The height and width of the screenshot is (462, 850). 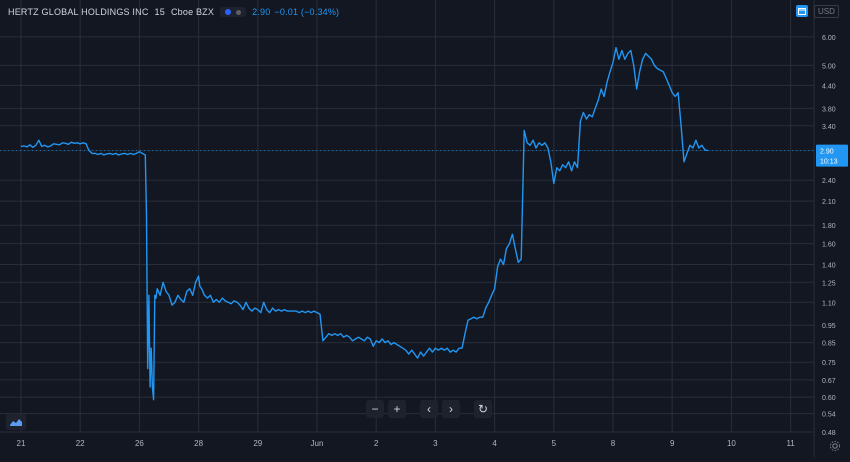 I want to click on y-tick-label: 1.80, so click(x=829, y=226).